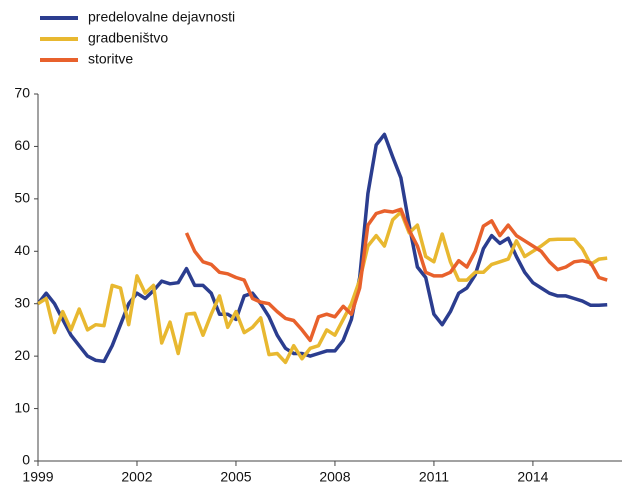  Describe the element at coordinates (22, 250) in the screenshot. I see `y-tick-label: 40` at that location.